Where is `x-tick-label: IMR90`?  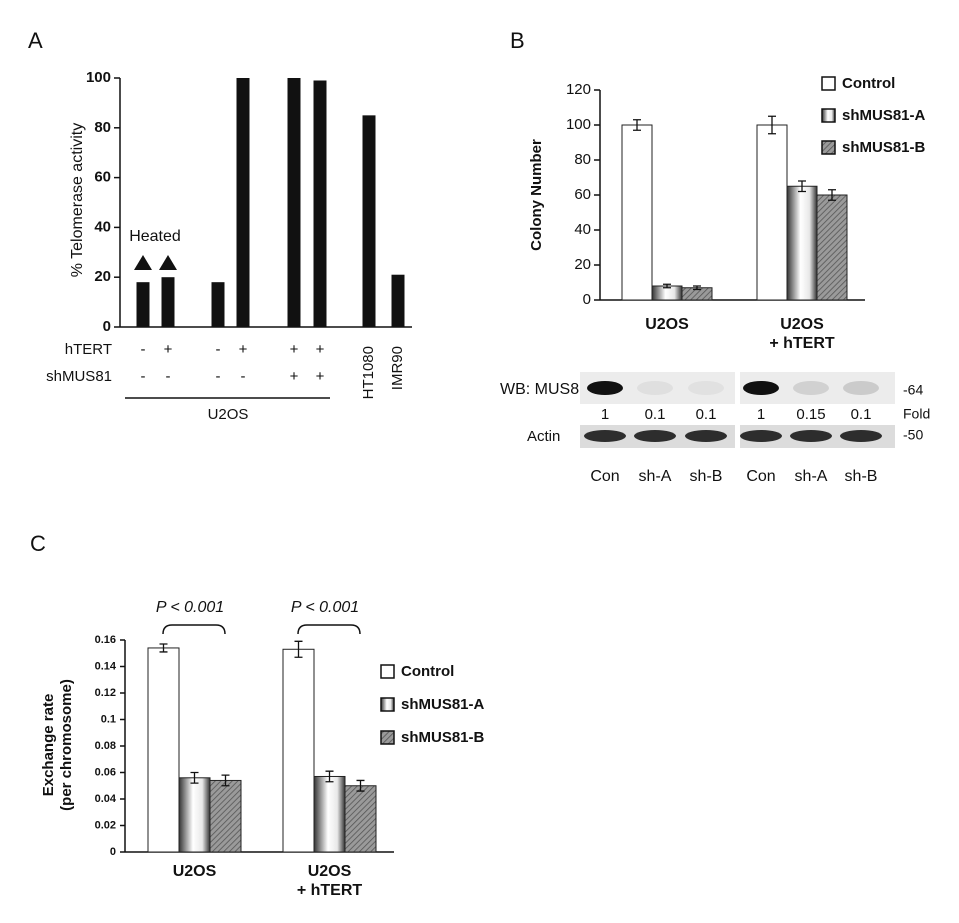 x-tick-label: IMR90 is located at coordinates (397, 368).